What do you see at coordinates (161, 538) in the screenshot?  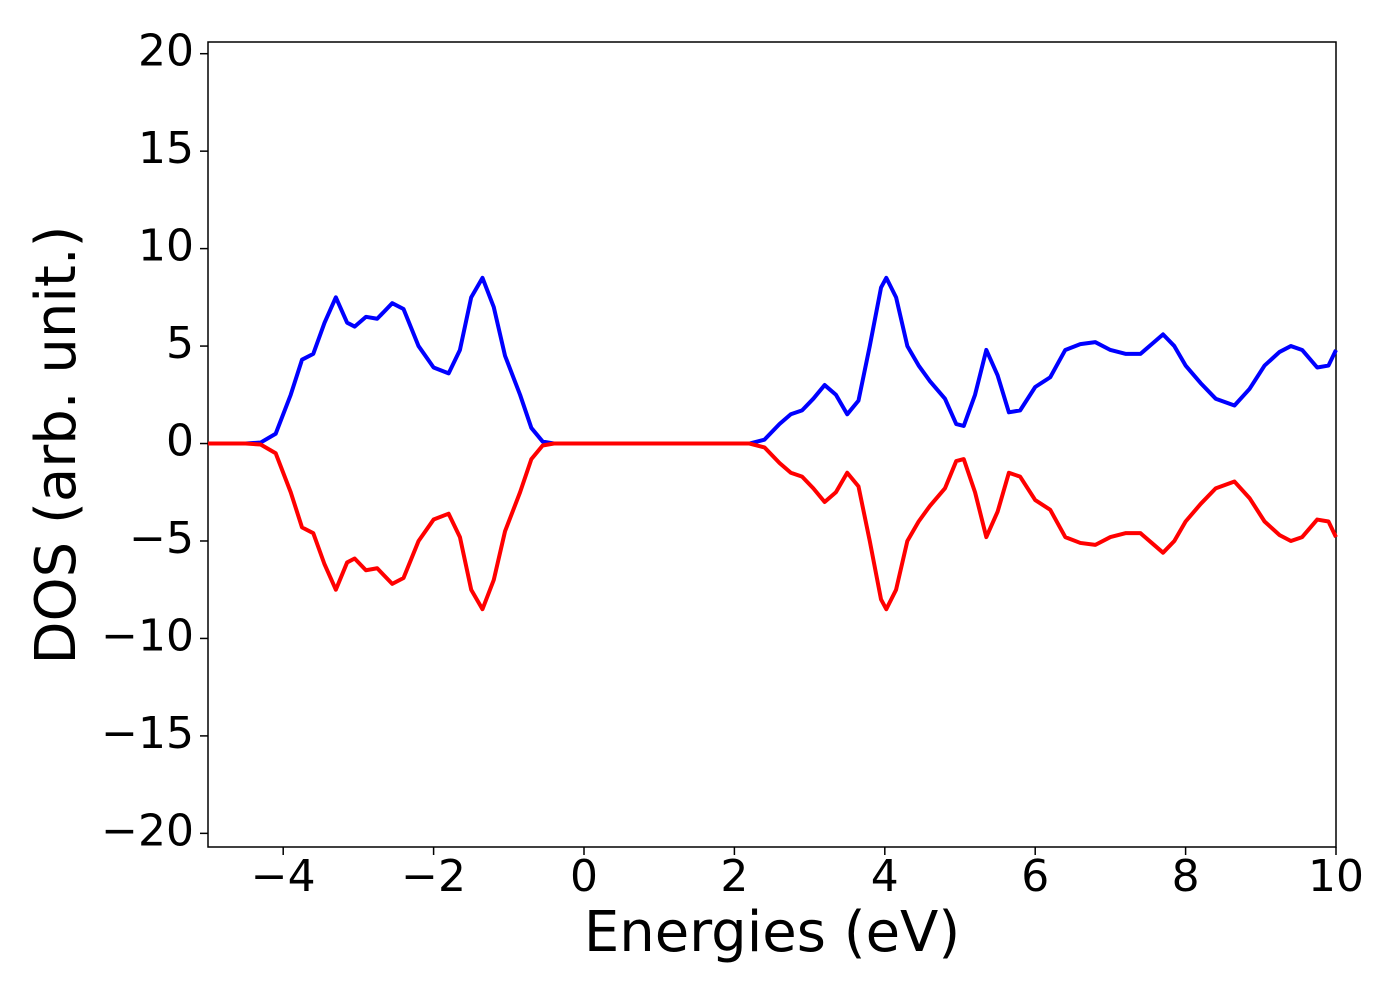 I see `y-tick-label: −5` at bounding box center [161, 538].